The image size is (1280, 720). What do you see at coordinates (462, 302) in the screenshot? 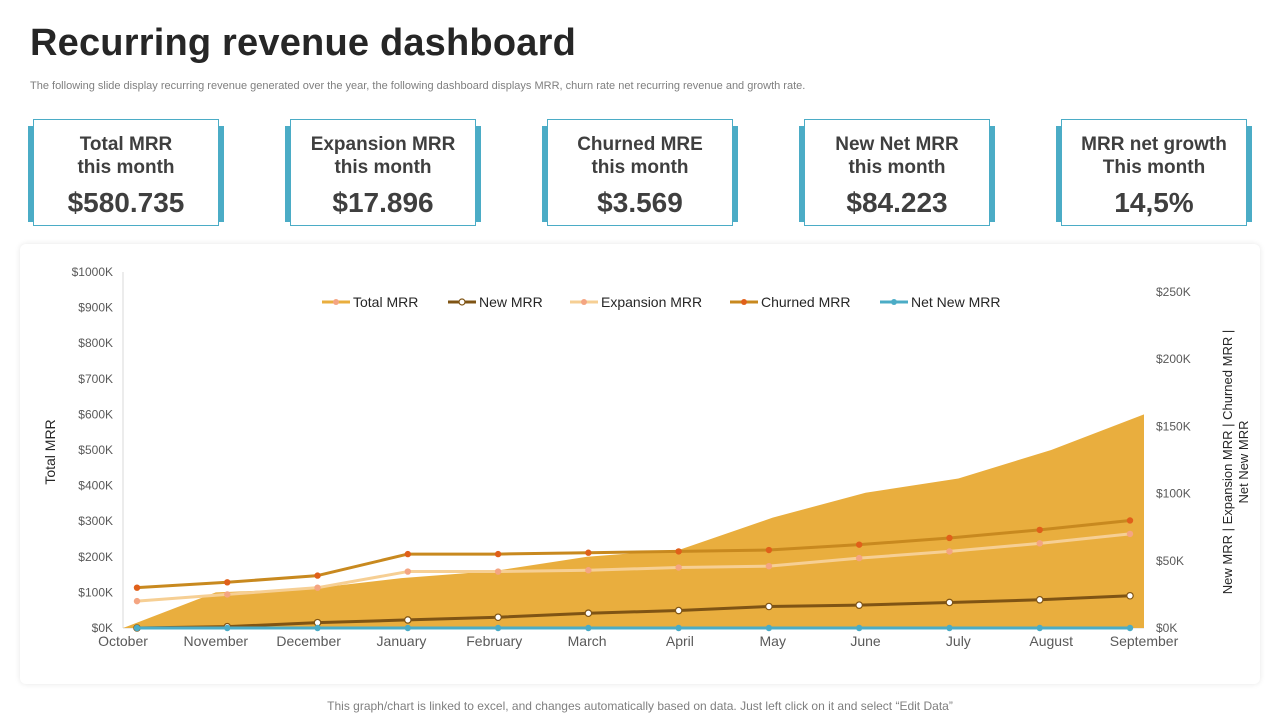
I see `legend-marker-new-mrr` at bounding box center [462, 302].